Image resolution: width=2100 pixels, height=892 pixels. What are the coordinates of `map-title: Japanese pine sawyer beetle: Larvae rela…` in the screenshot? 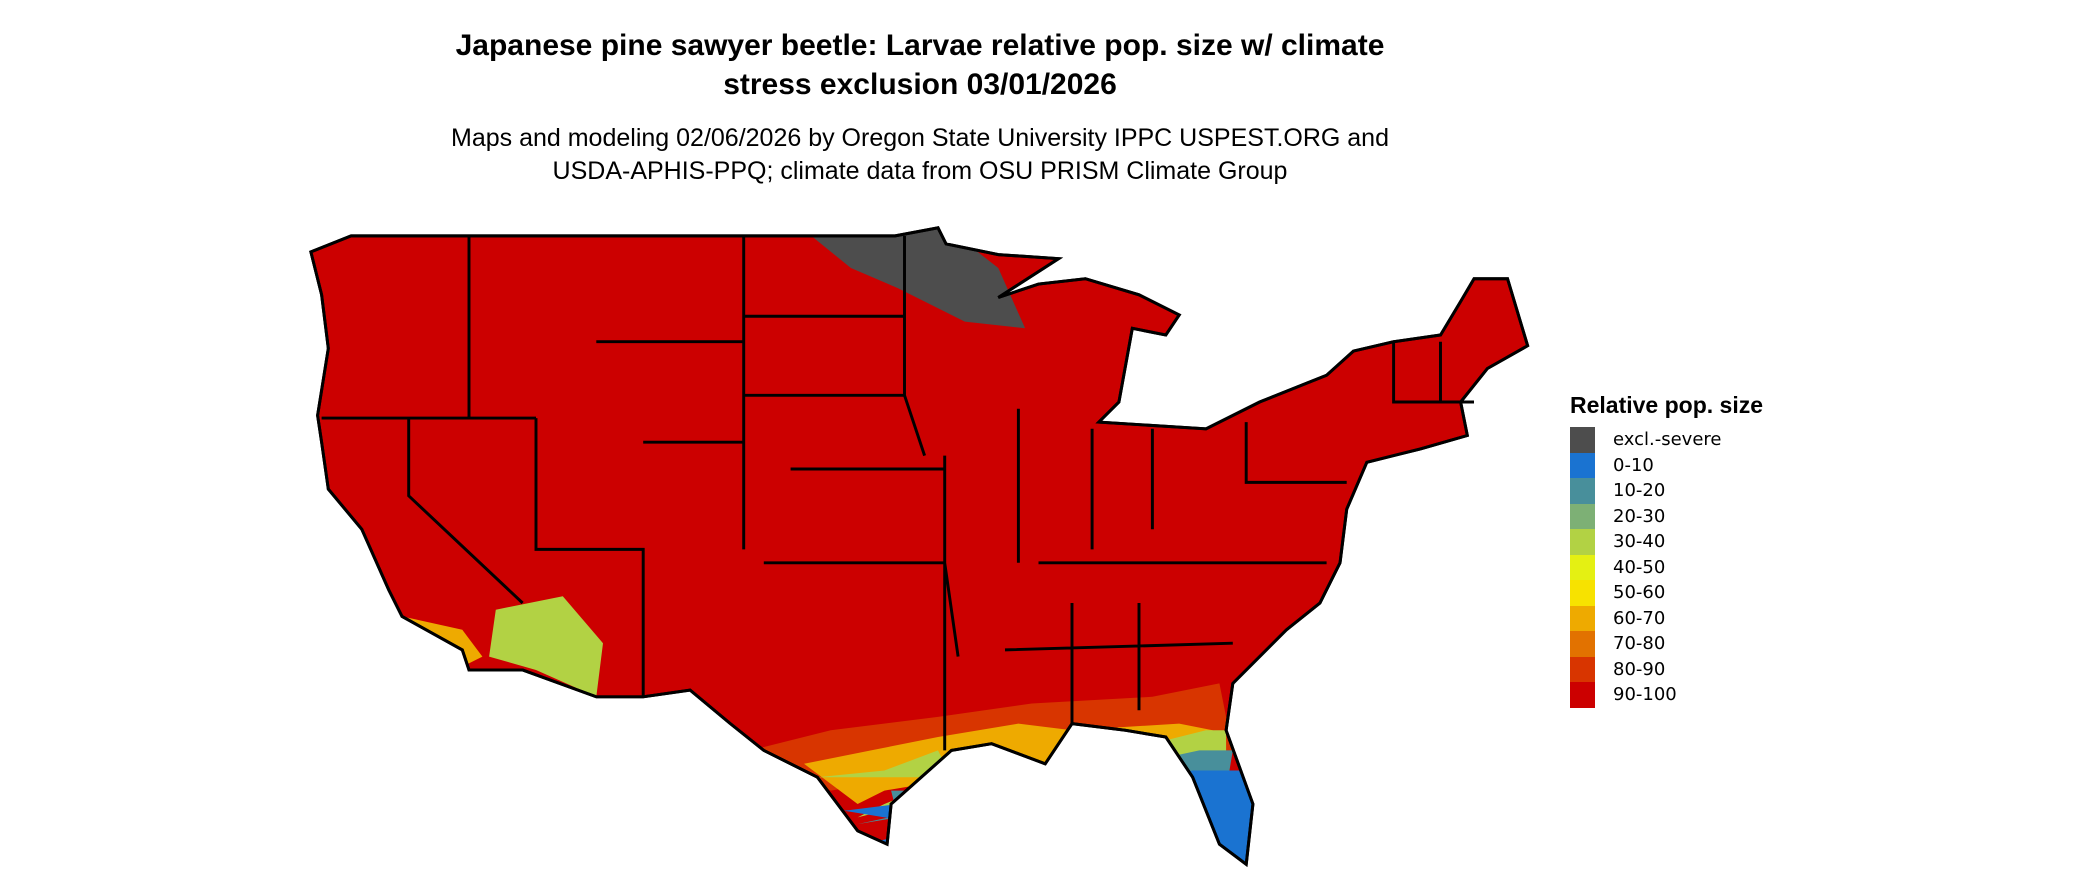 It's located at (920, 65).